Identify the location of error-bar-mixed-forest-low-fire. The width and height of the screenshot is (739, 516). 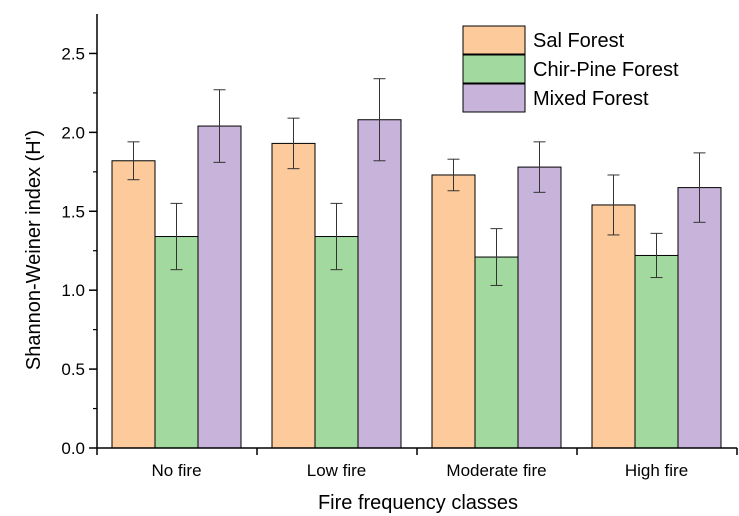
(379, 120).